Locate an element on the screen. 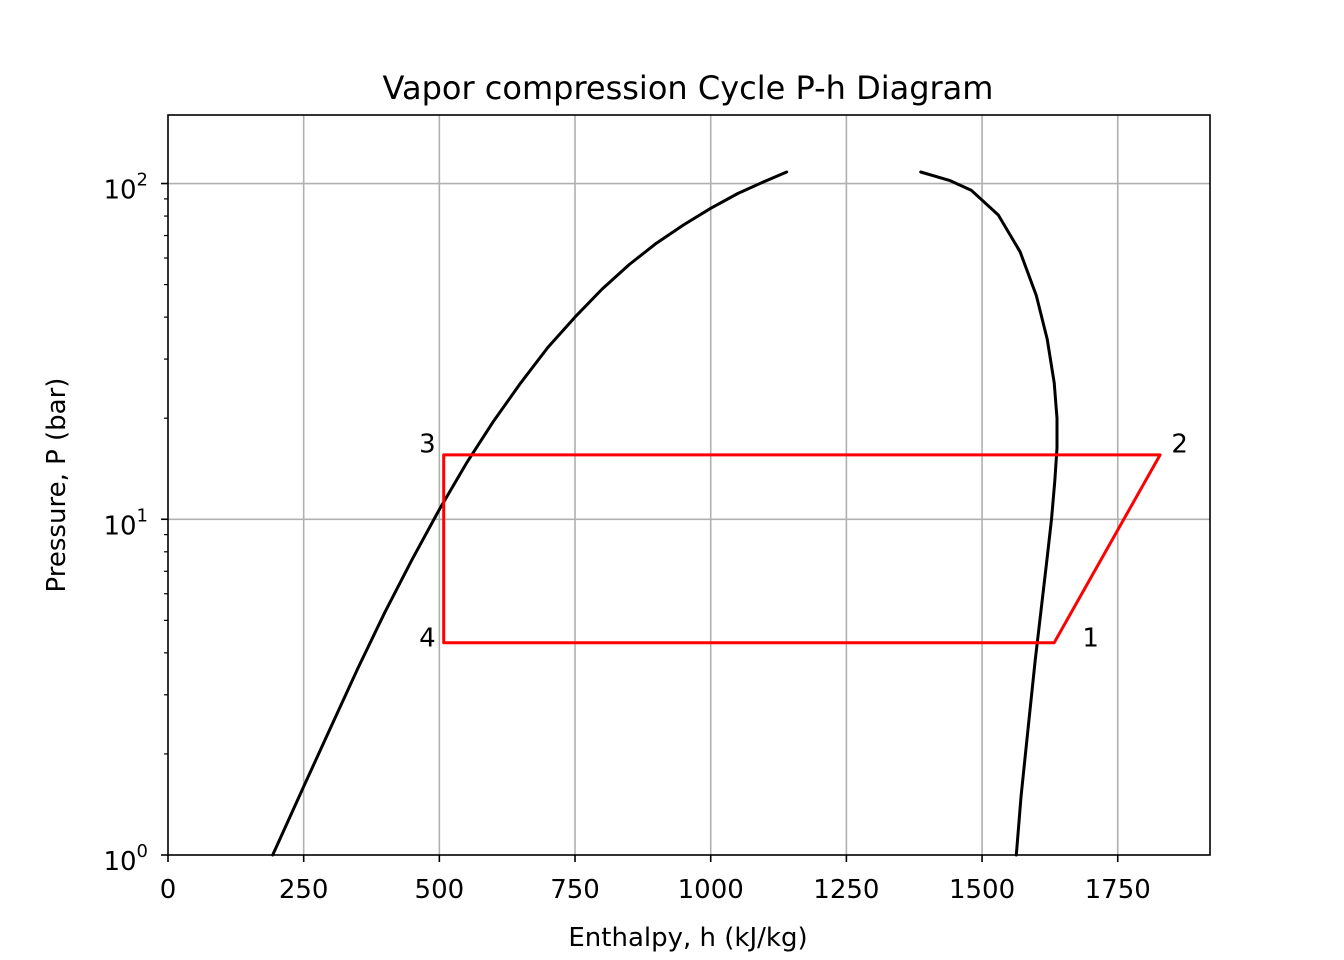 This screenshot has height=960, width=1344. x-tick-label: 500 is located at coordinates (440, 890).